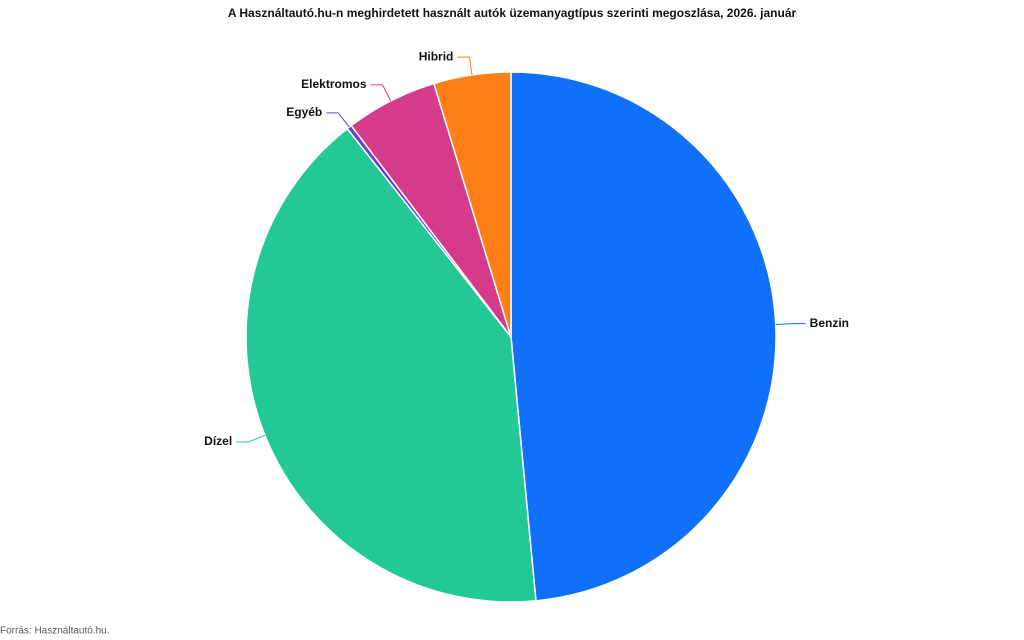 This screenshot has width=1024, height=640. What do you see at coordinates (304, 112) in the screenshot?
I see `slice-label: Egyéb` at bounding box center [304, 112].